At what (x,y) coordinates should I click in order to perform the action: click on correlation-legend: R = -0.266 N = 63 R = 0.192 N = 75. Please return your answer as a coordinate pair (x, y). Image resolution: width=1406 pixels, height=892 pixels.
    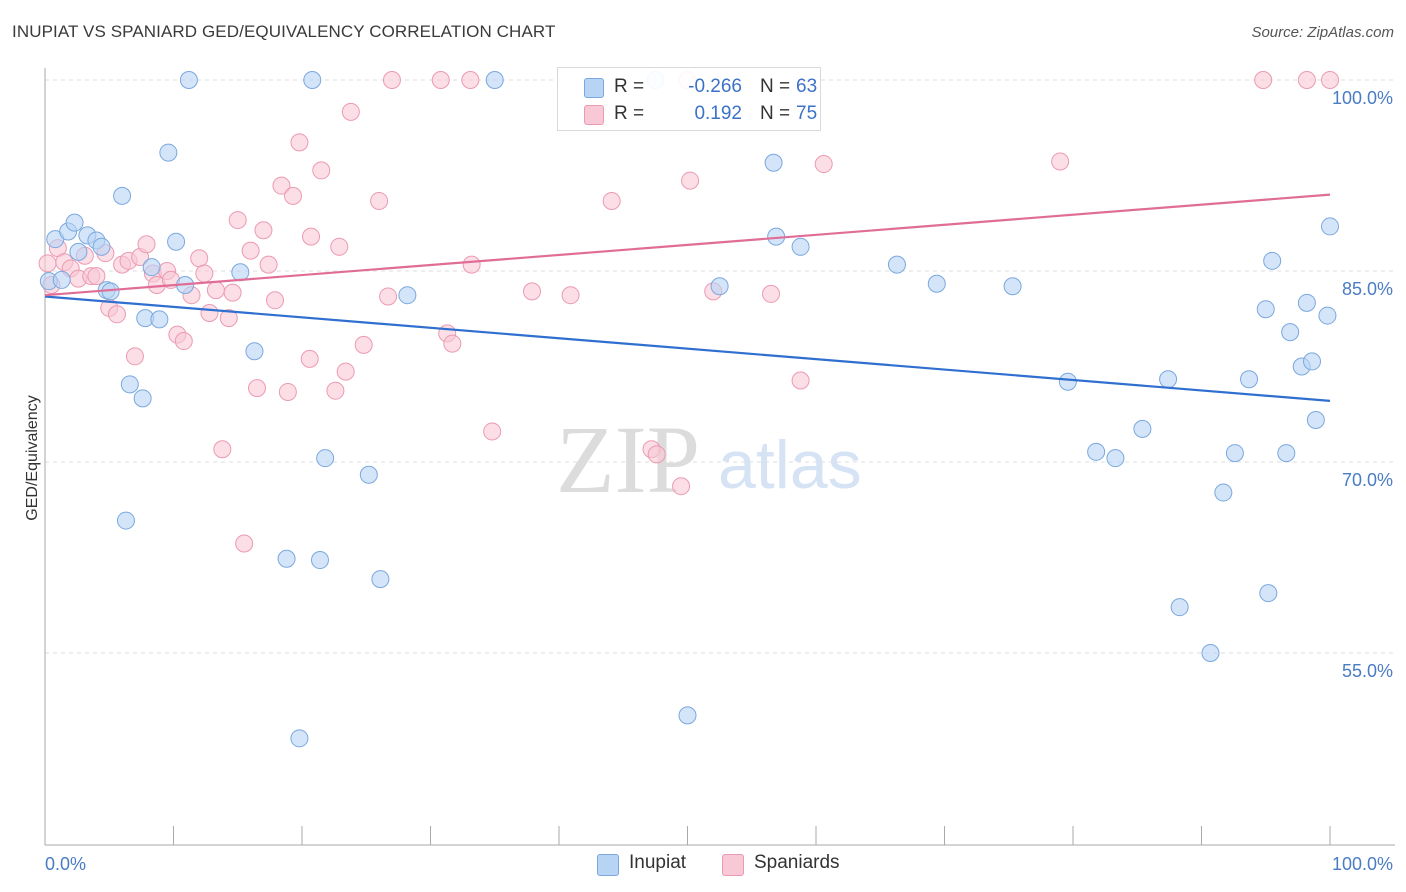
    Looking at the image, I should click on (689, 99).